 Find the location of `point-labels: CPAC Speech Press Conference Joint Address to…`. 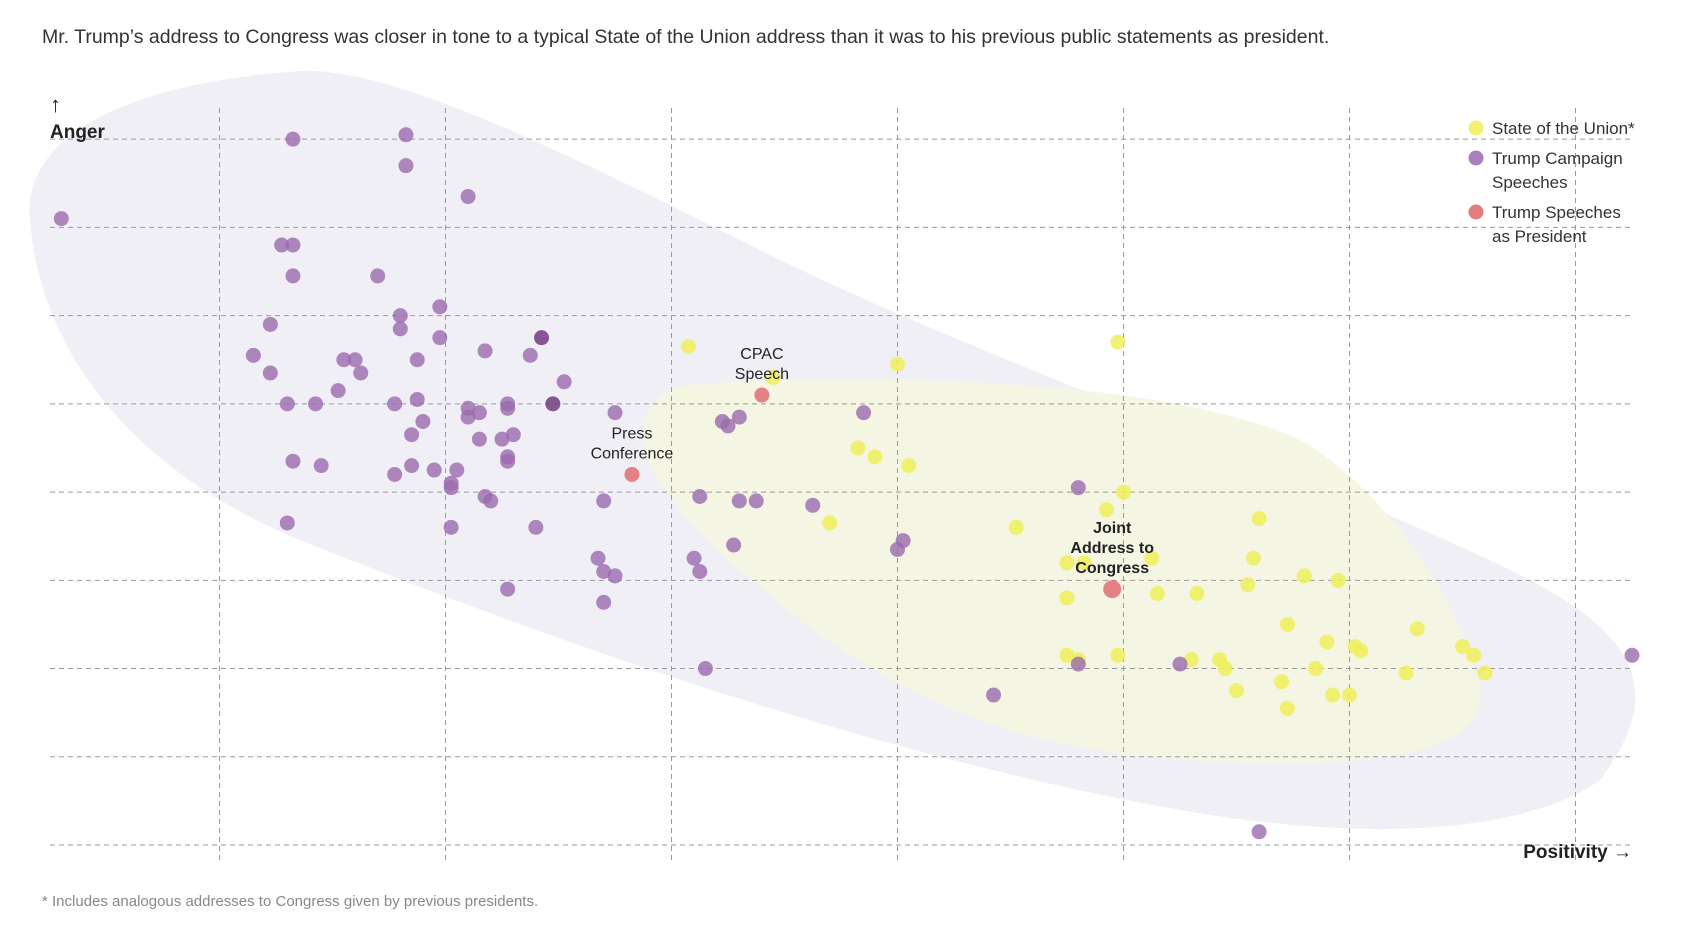

point-labels: CPAC Speech Press Conference Joint Address to… is located at coordinates (873, 461).